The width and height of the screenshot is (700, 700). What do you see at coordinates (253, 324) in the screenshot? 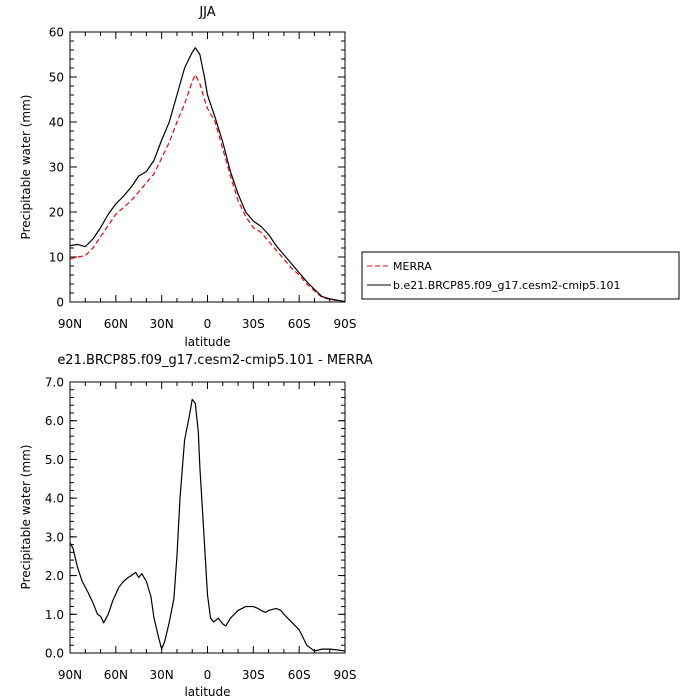
I see `top-x-tick-label: 30S` at bounding box center [253, 324].